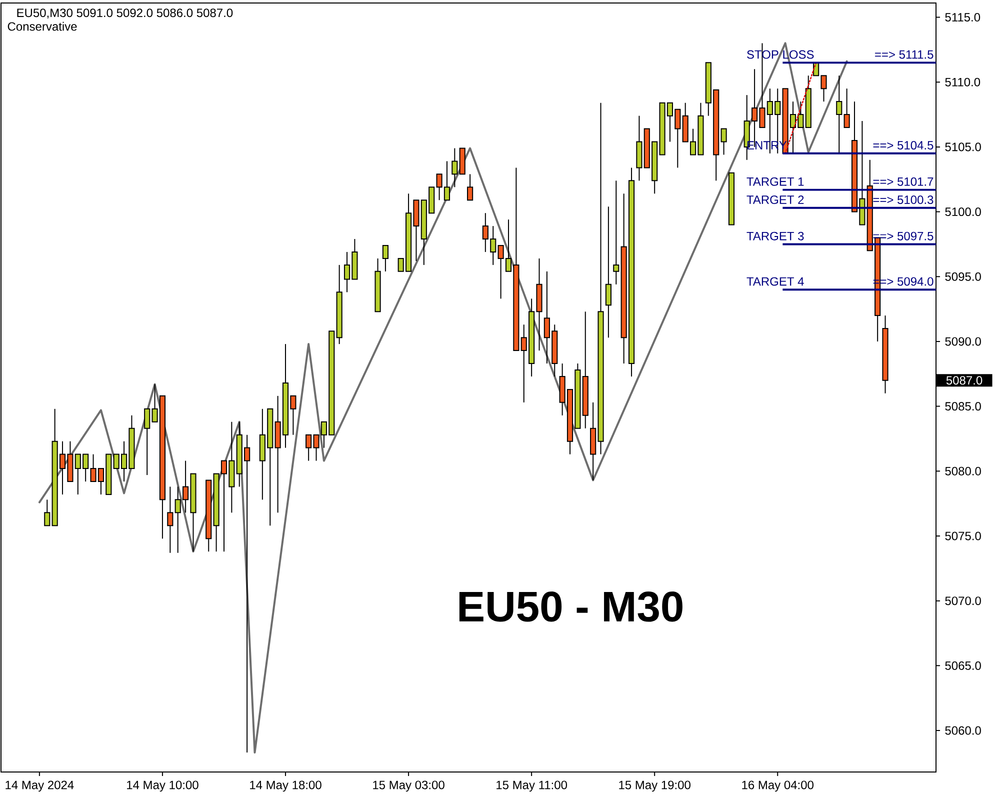 Image resolution: width=1000 pixels, height=800 pixels. I want to click on annotation: ==> 5097.5, so click(903, 236).